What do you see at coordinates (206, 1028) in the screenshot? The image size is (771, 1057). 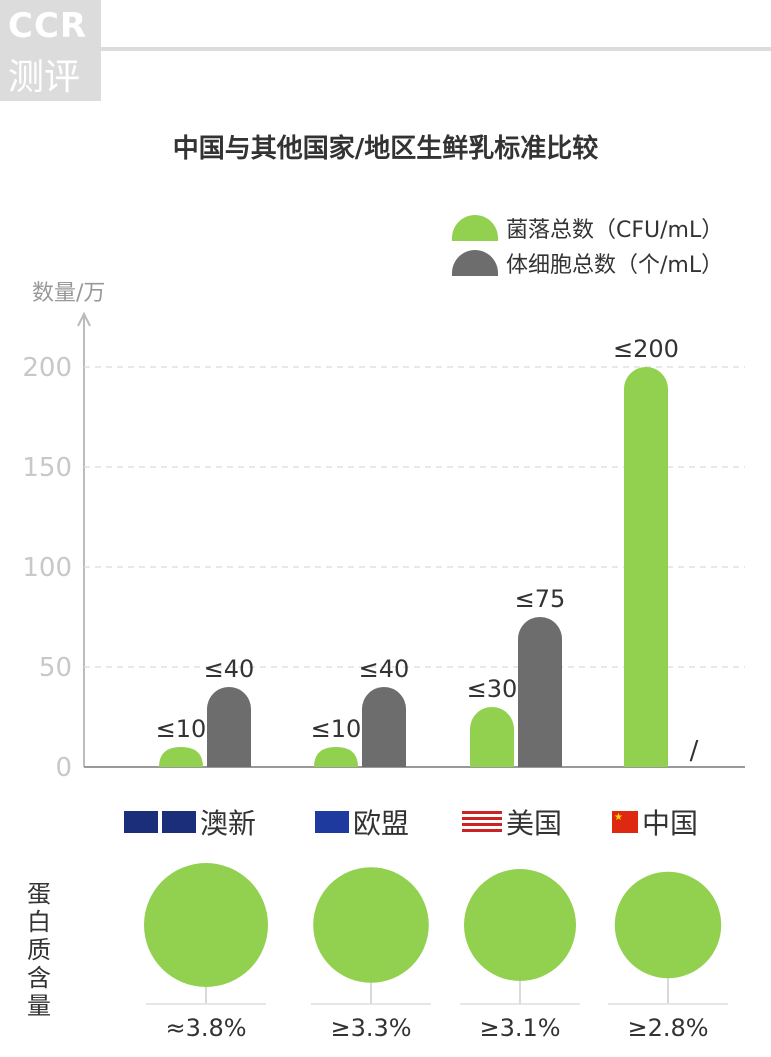 I see `protein-value: ≈3.8%` at bounding box center [206, 1028].